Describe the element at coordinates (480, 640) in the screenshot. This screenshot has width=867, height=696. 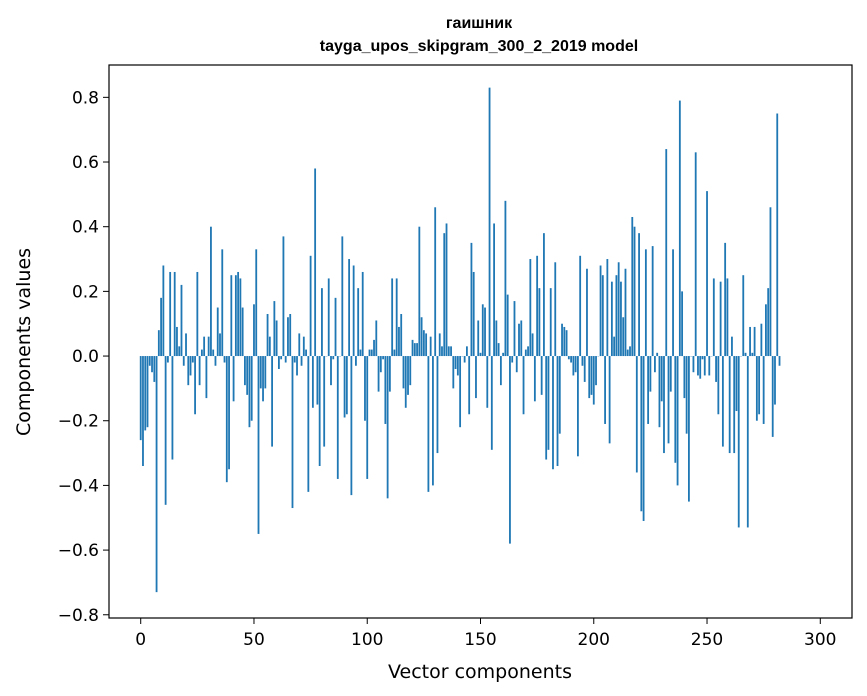
I see `x-tick-label: 150` at that location.